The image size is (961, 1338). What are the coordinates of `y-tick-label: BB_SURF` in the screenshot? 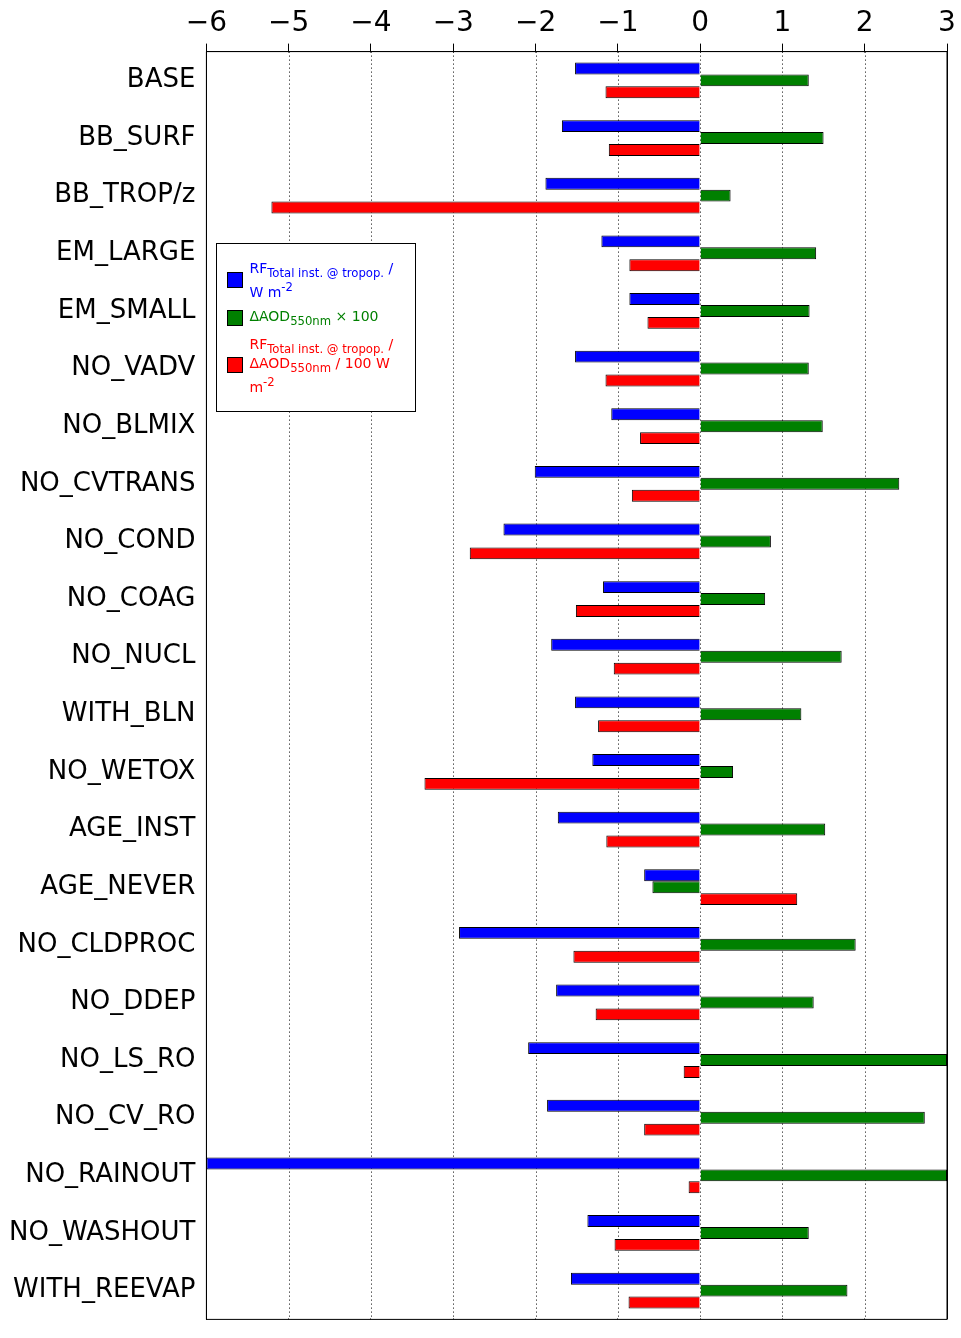 It's located at (137, 135).